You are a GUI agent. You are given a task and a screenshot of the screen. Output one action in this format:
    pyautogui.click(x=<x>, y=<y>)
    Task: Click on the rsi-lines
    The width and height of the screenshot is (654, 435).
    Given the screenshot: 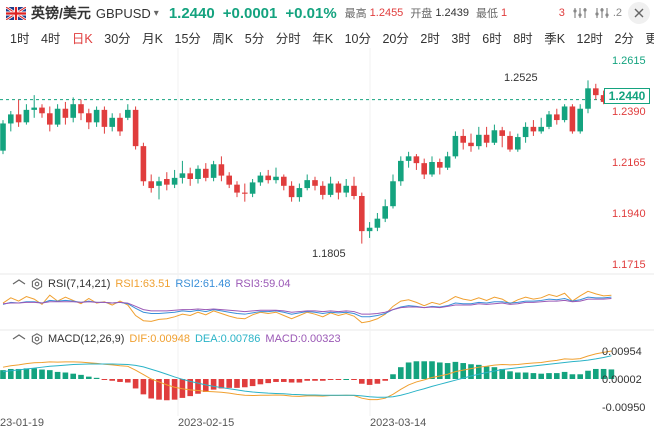 What is the action you would take?
    pyautogui.click(x=307, y=307)
    